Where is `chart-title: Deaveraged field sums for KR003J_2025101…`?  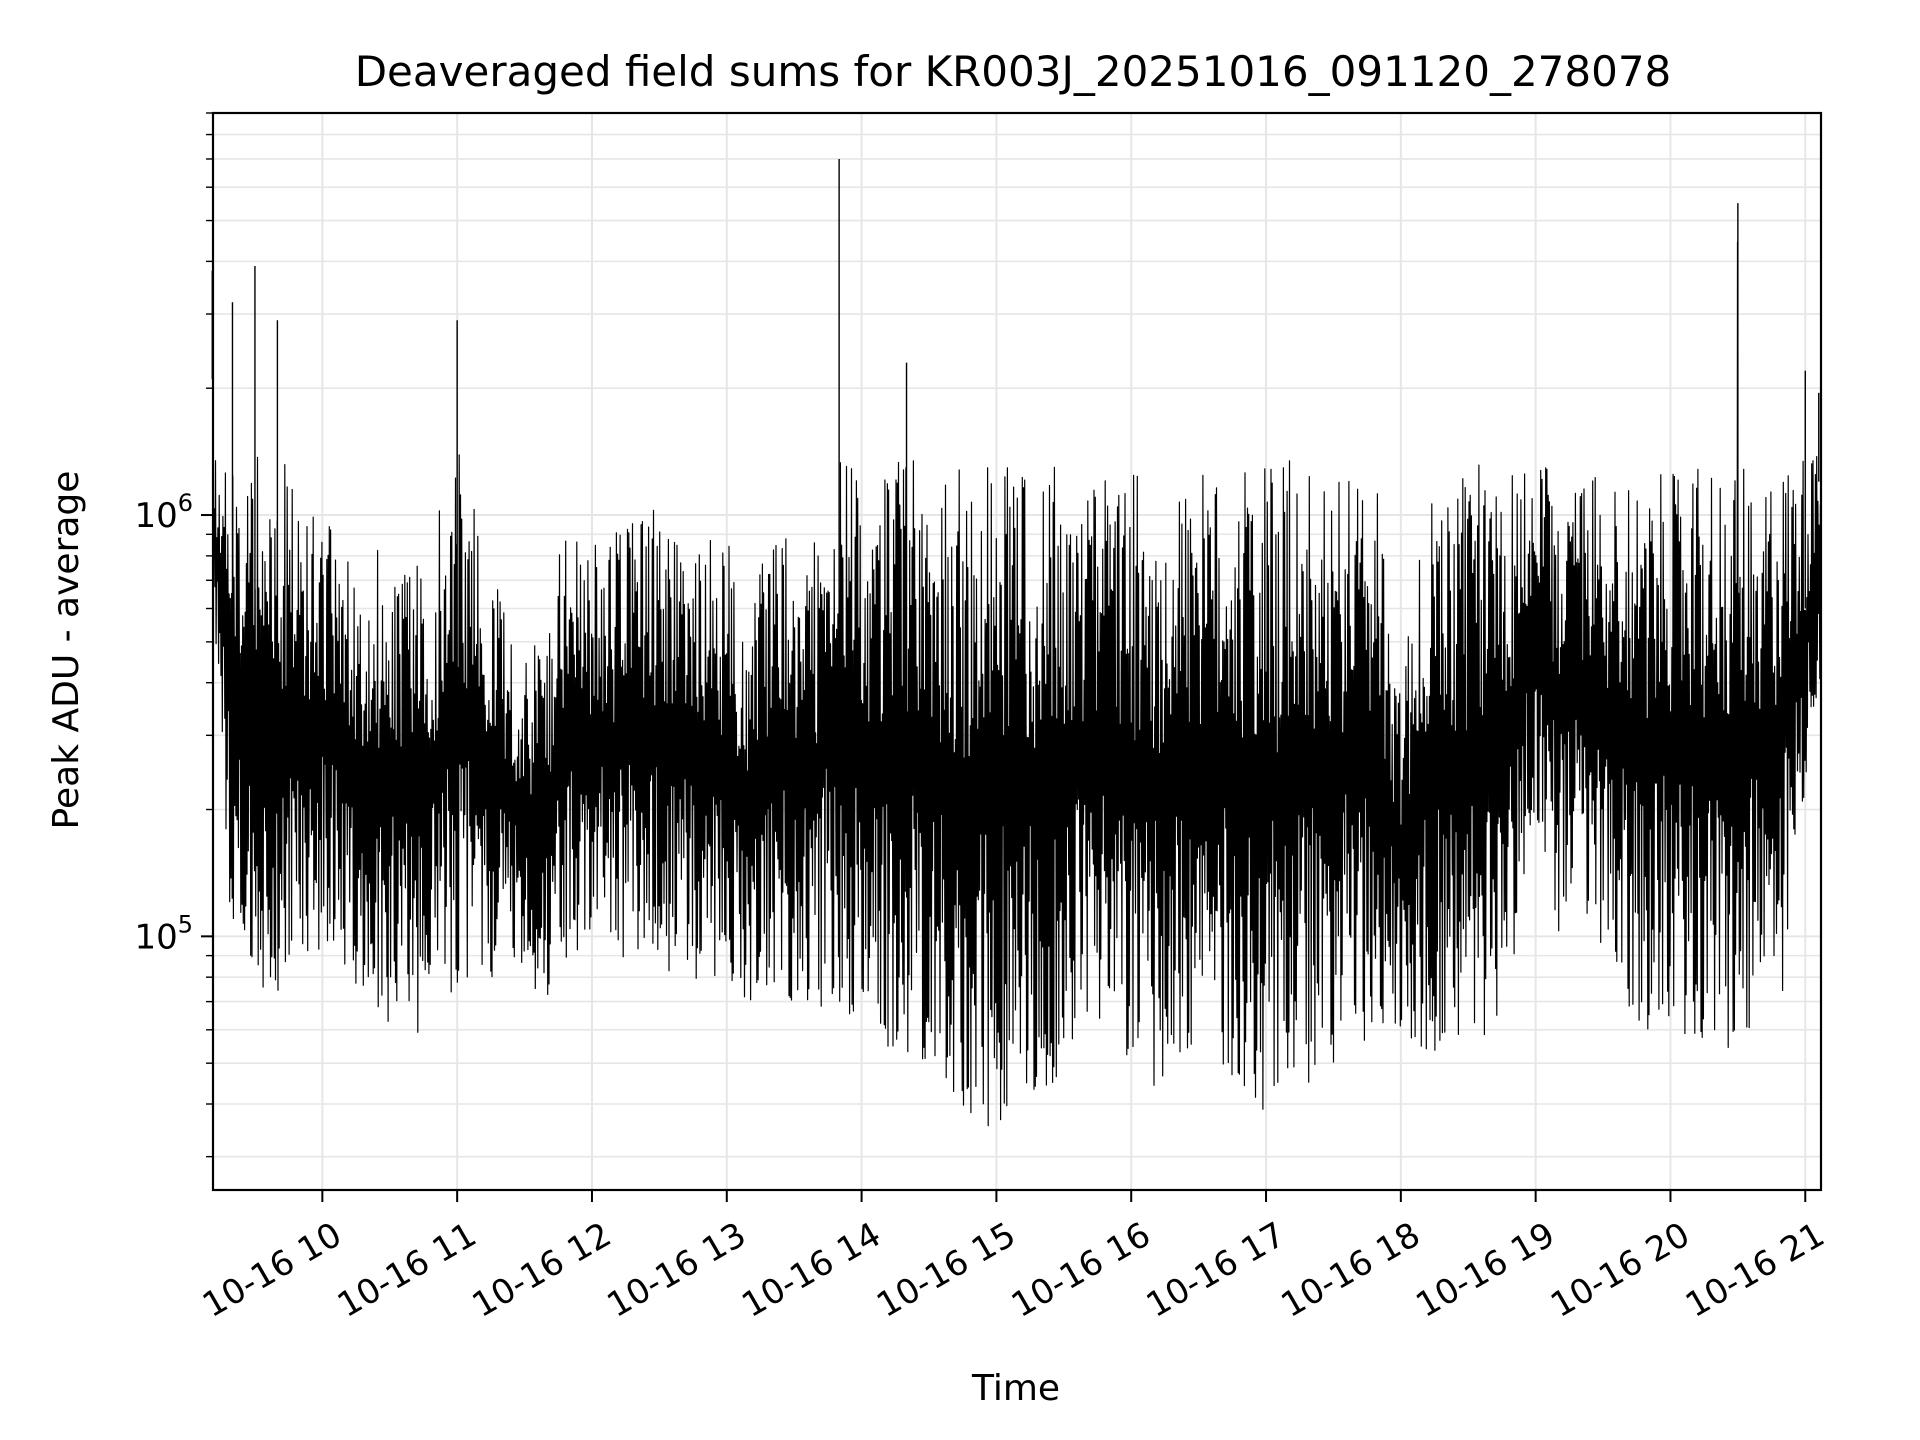 chart-title: Deaveraged field sums for KR003J_2025101… is located at coordinates (1013, 71).